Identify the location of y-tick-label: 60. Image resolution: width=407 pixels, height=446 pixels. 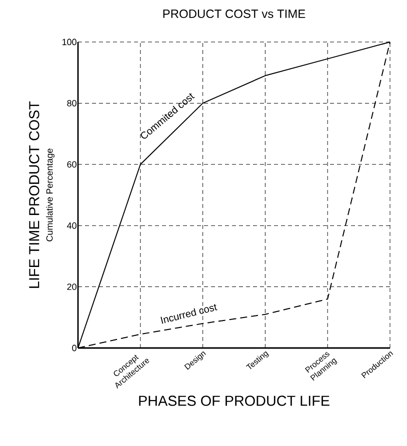
(71, 164).